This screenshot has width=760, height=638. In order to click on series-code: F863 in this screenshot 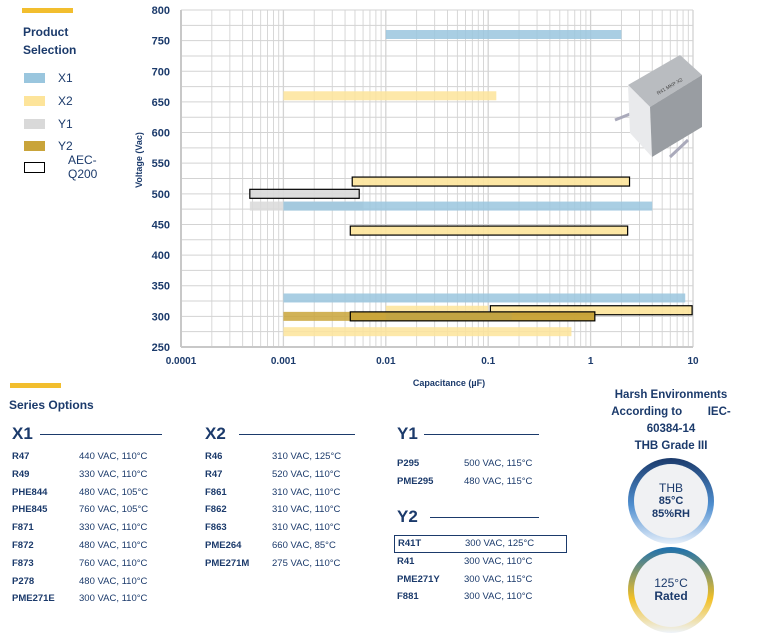, I will do `click(216, 528)`.